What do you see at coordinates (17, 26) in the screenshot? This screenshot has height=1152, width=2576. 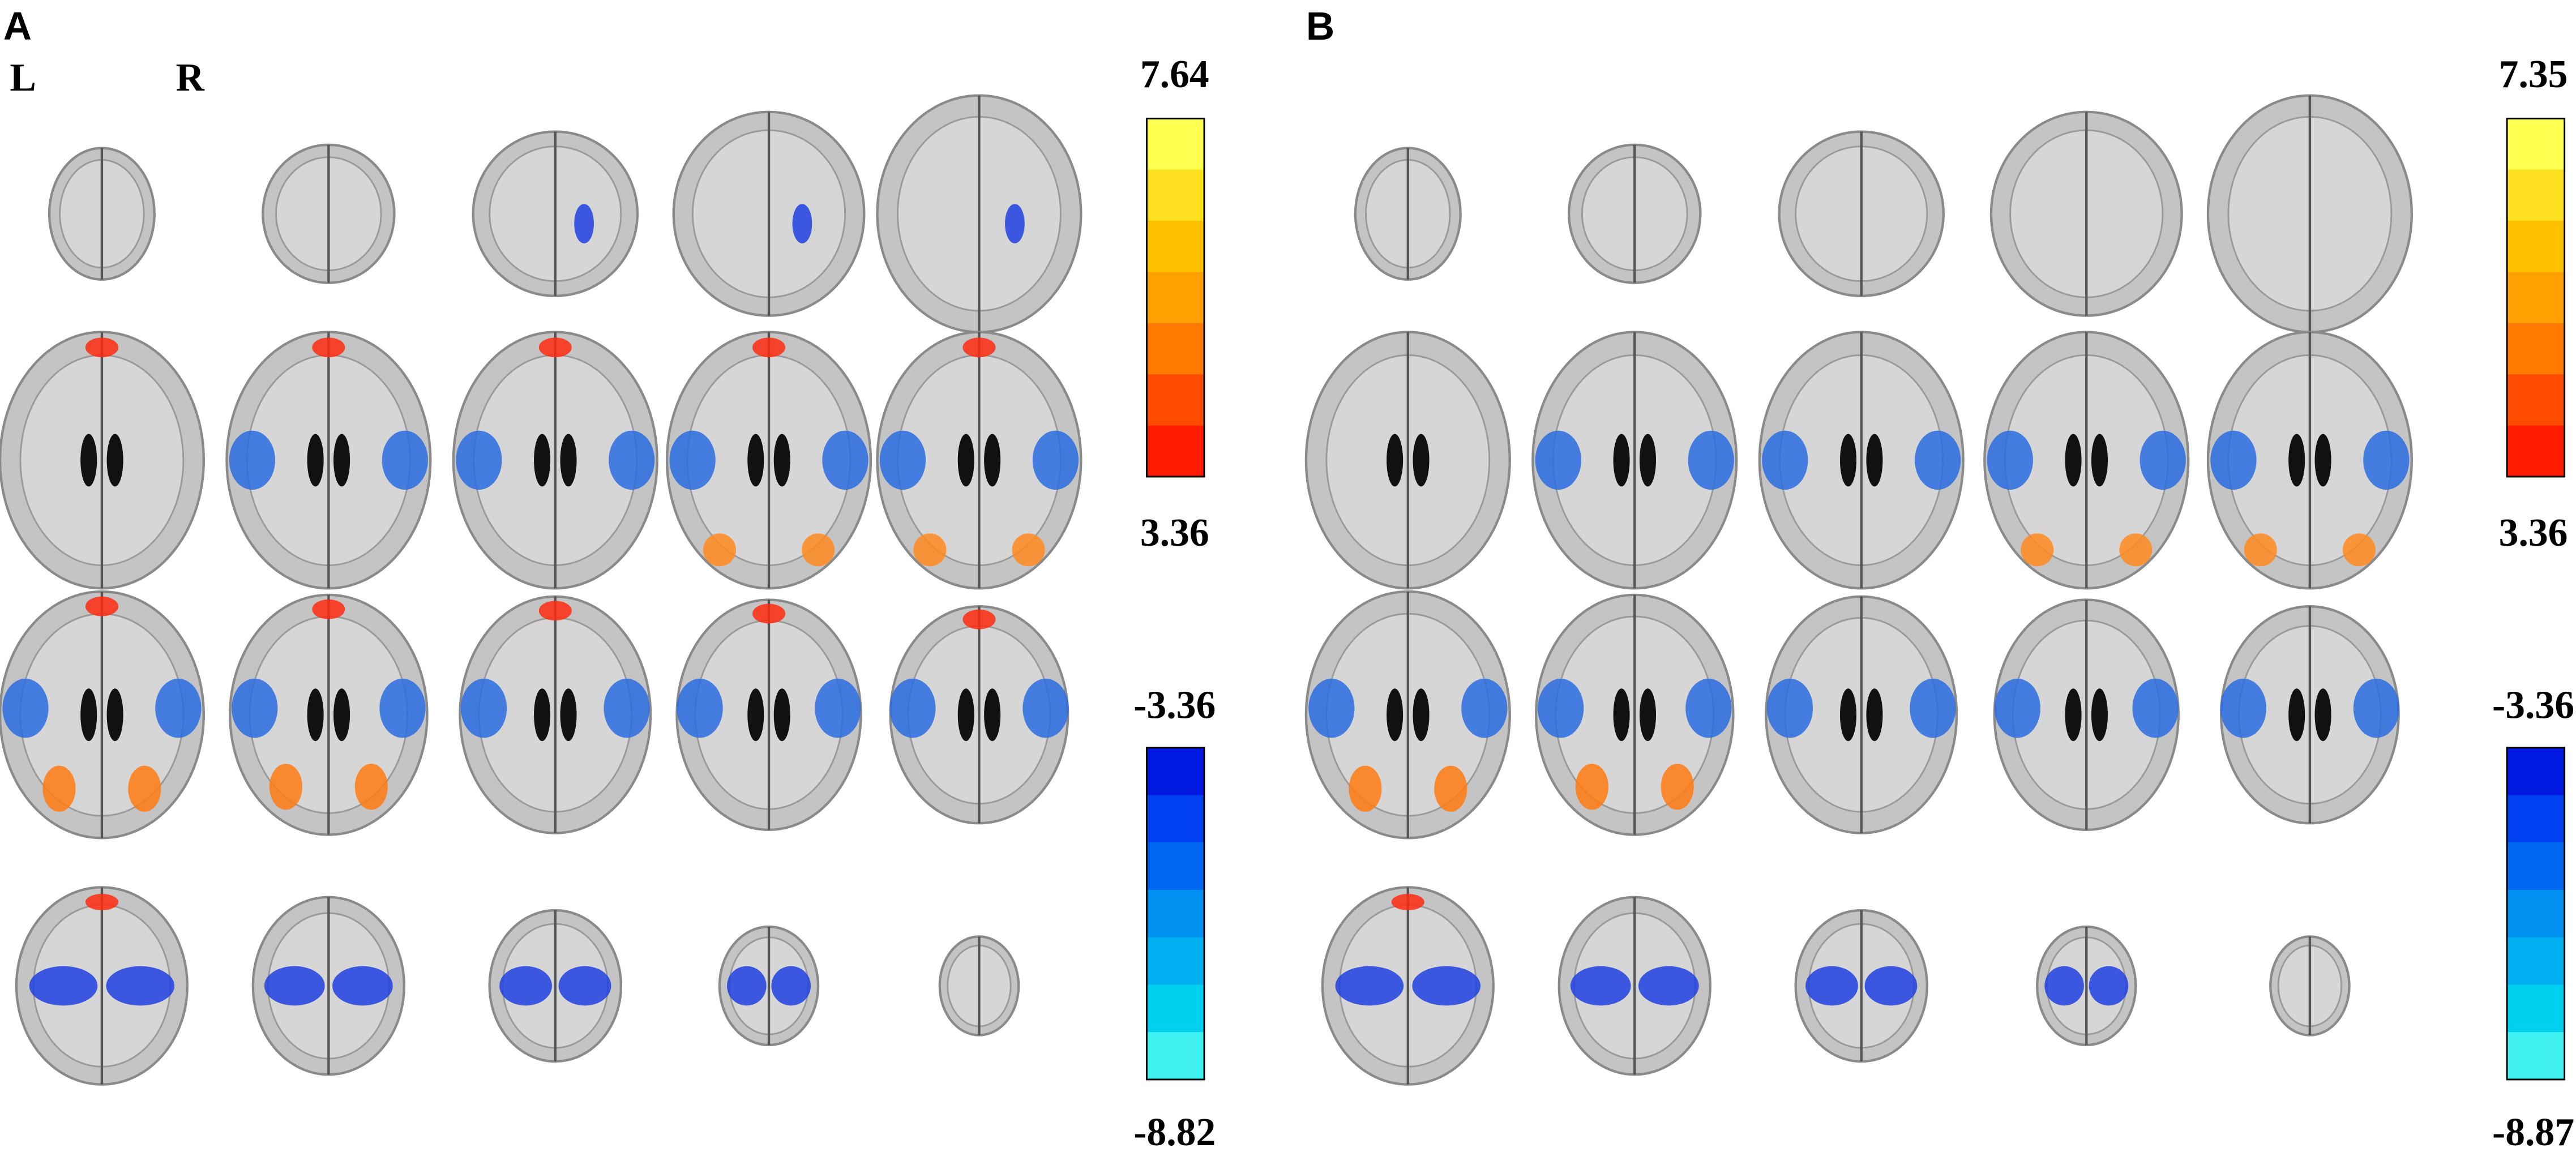 I see `panel-label: A` at bounding box center [17, 26].